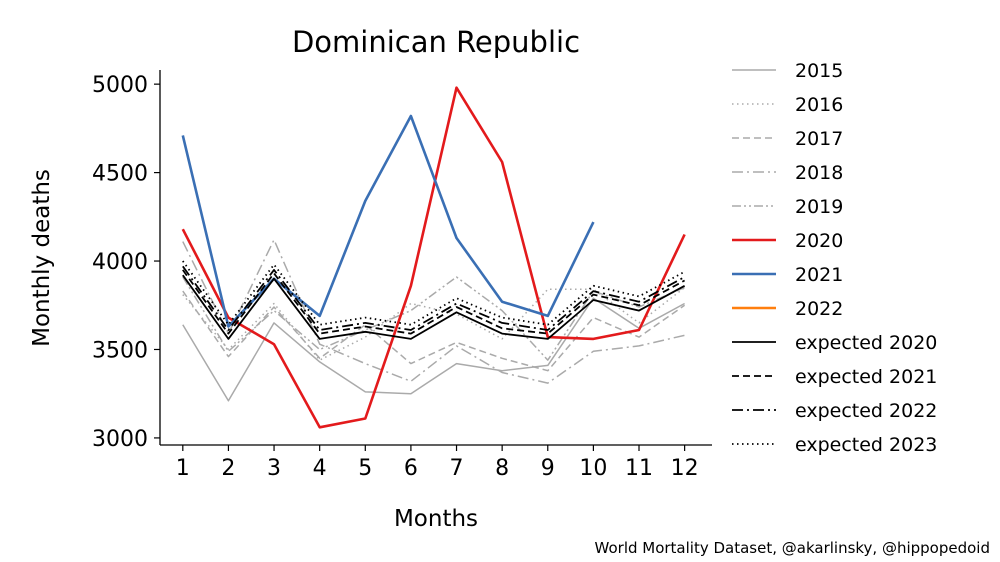 The image size is (1000, 562). What do you see at coordinates (593, 468) in the screenshot?
I see `x-tick-label: 10` at bounding box center [593, 468].